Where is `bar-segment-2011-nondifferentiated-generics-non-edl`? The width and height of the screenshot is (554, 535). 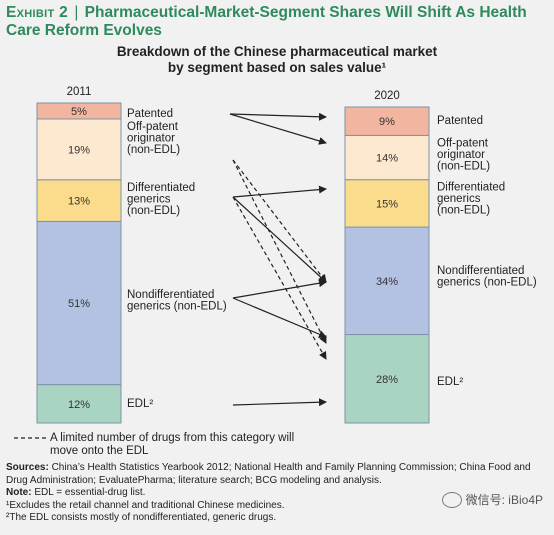 bar-segment-2011-nondifferentiated-generics-non-edl is located at coordinates (79, 303).